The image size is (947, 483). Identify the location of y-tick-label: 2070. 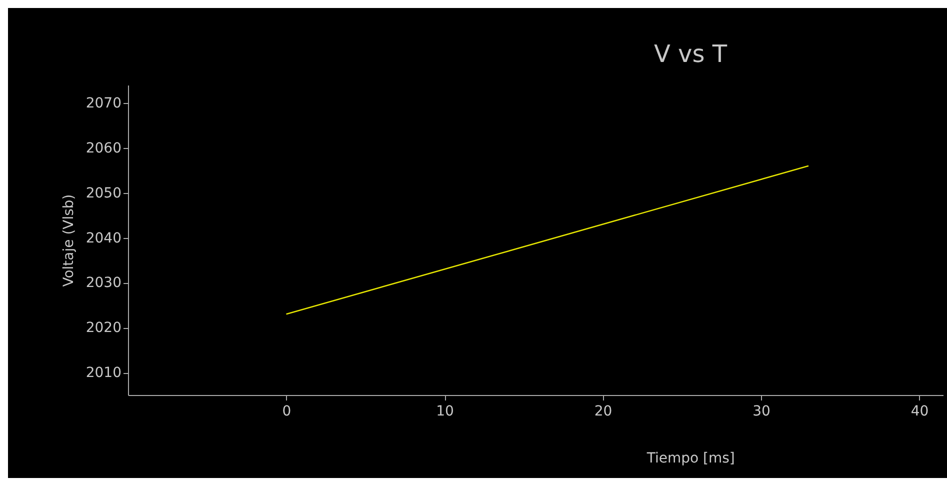
(104, 103).